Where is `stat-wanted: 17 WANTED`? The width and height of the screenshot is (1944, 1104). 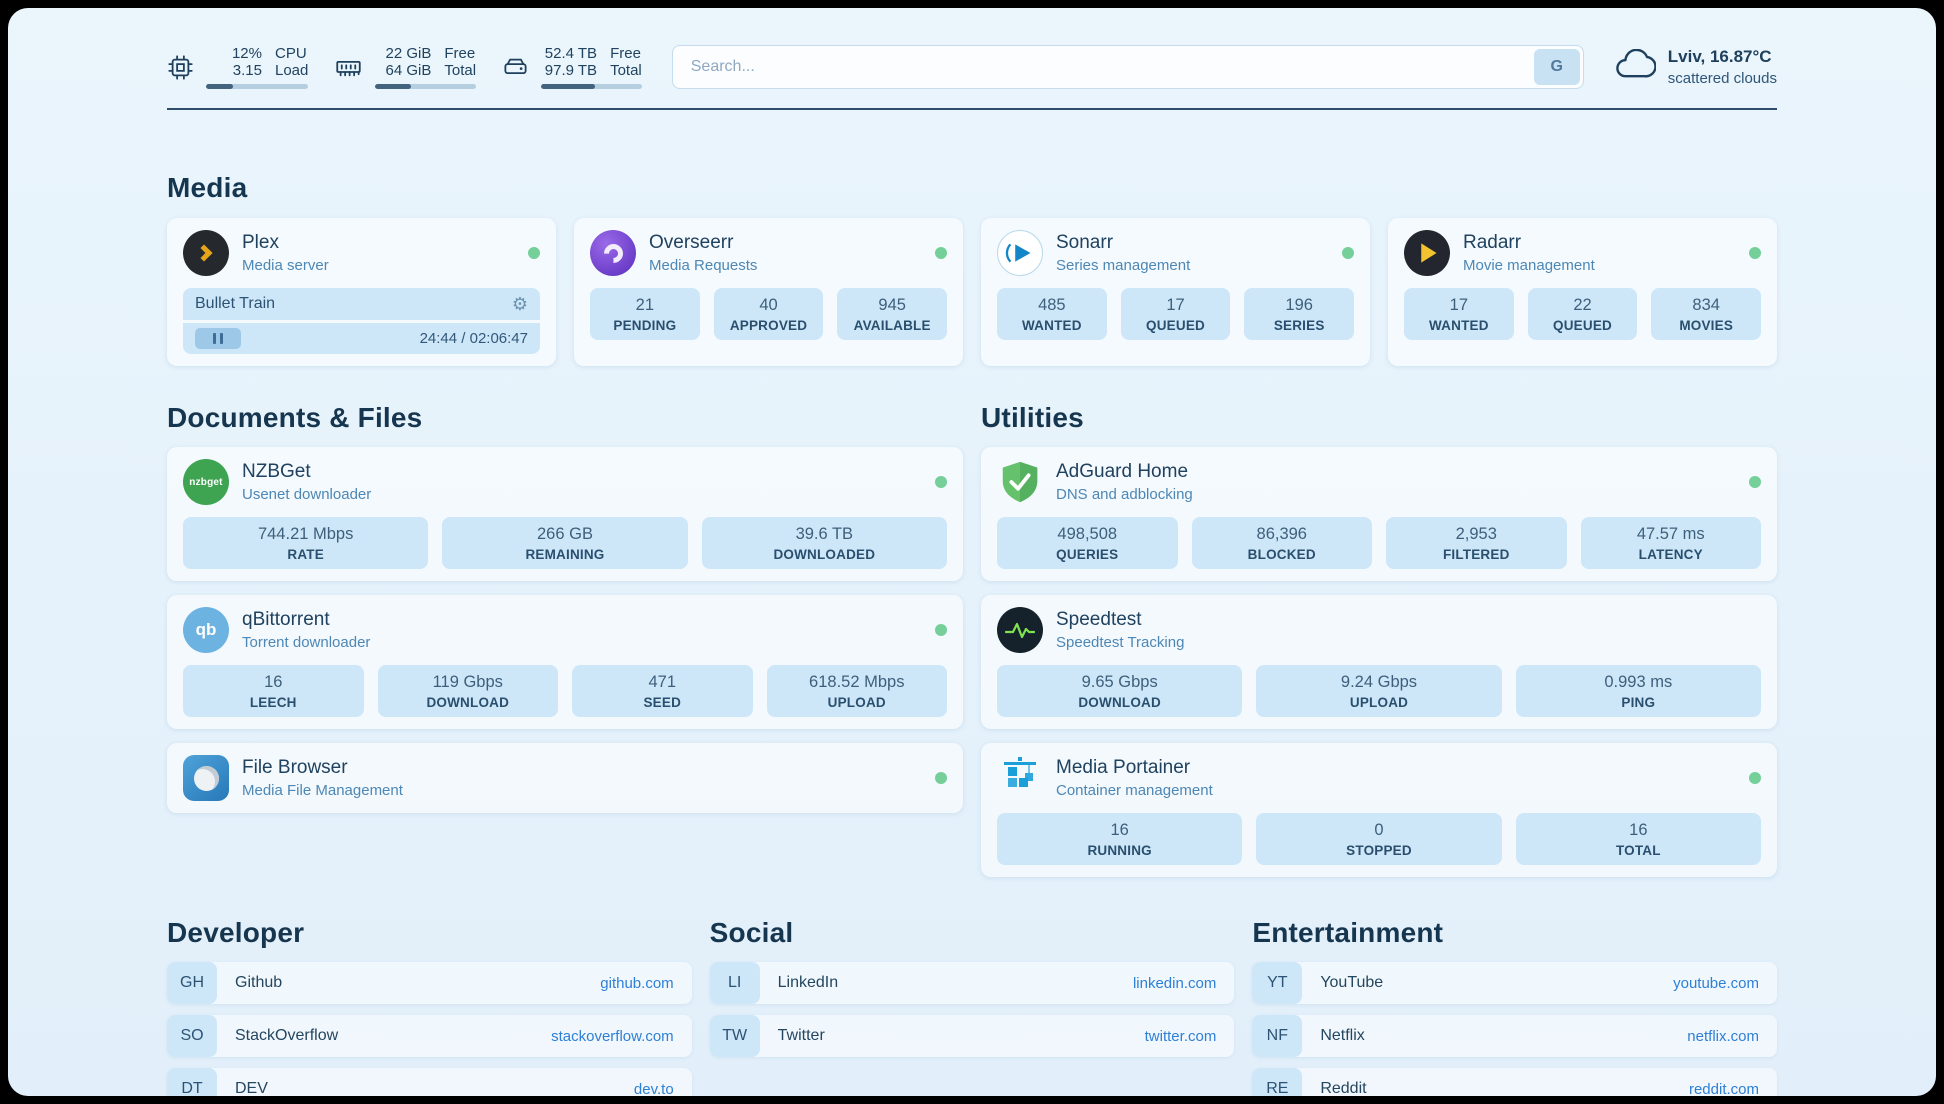
stat-wanted: 17 WANTED is located at coordinates (1459, 314).